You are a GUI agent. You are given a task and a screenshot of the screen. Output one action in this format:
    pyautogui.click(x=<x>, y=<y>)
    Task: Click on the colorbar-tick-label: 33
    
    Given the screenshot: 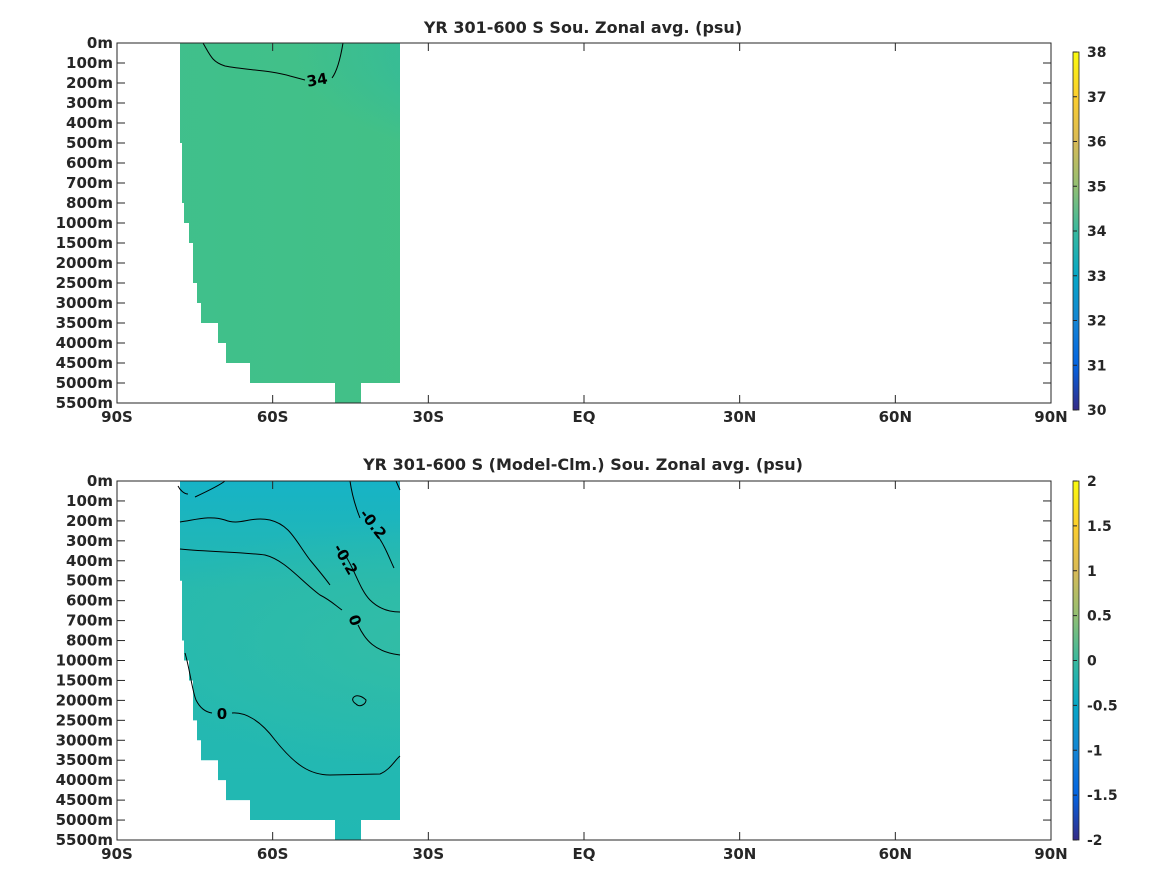 What is the action you would take?
    pyautogui.click(x=1096, y=277)
    